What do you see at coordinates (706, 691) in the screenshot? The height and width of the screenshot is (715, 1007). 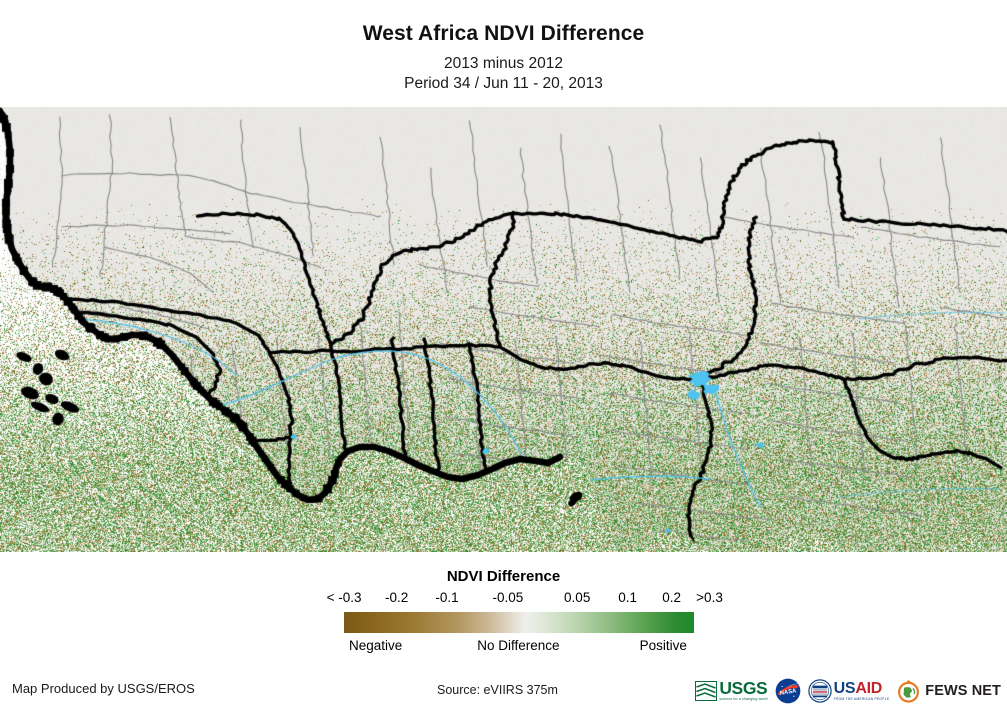 I see `usgs-wave-icon` at bounding box center [706, 691].